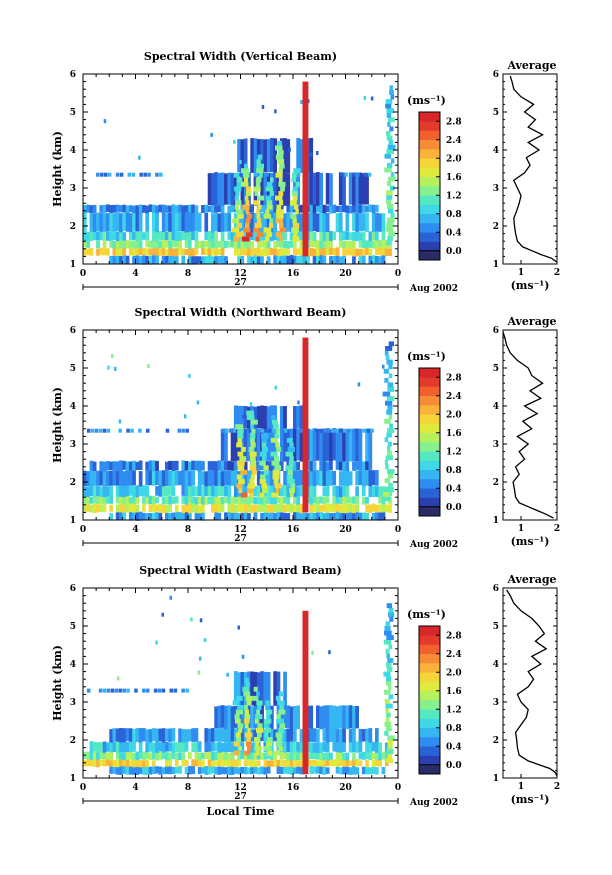 Image resolution: width=612 pixels, height=875 pixels. I want to click on profile-y-tick-label: 2, so click(496, 227).